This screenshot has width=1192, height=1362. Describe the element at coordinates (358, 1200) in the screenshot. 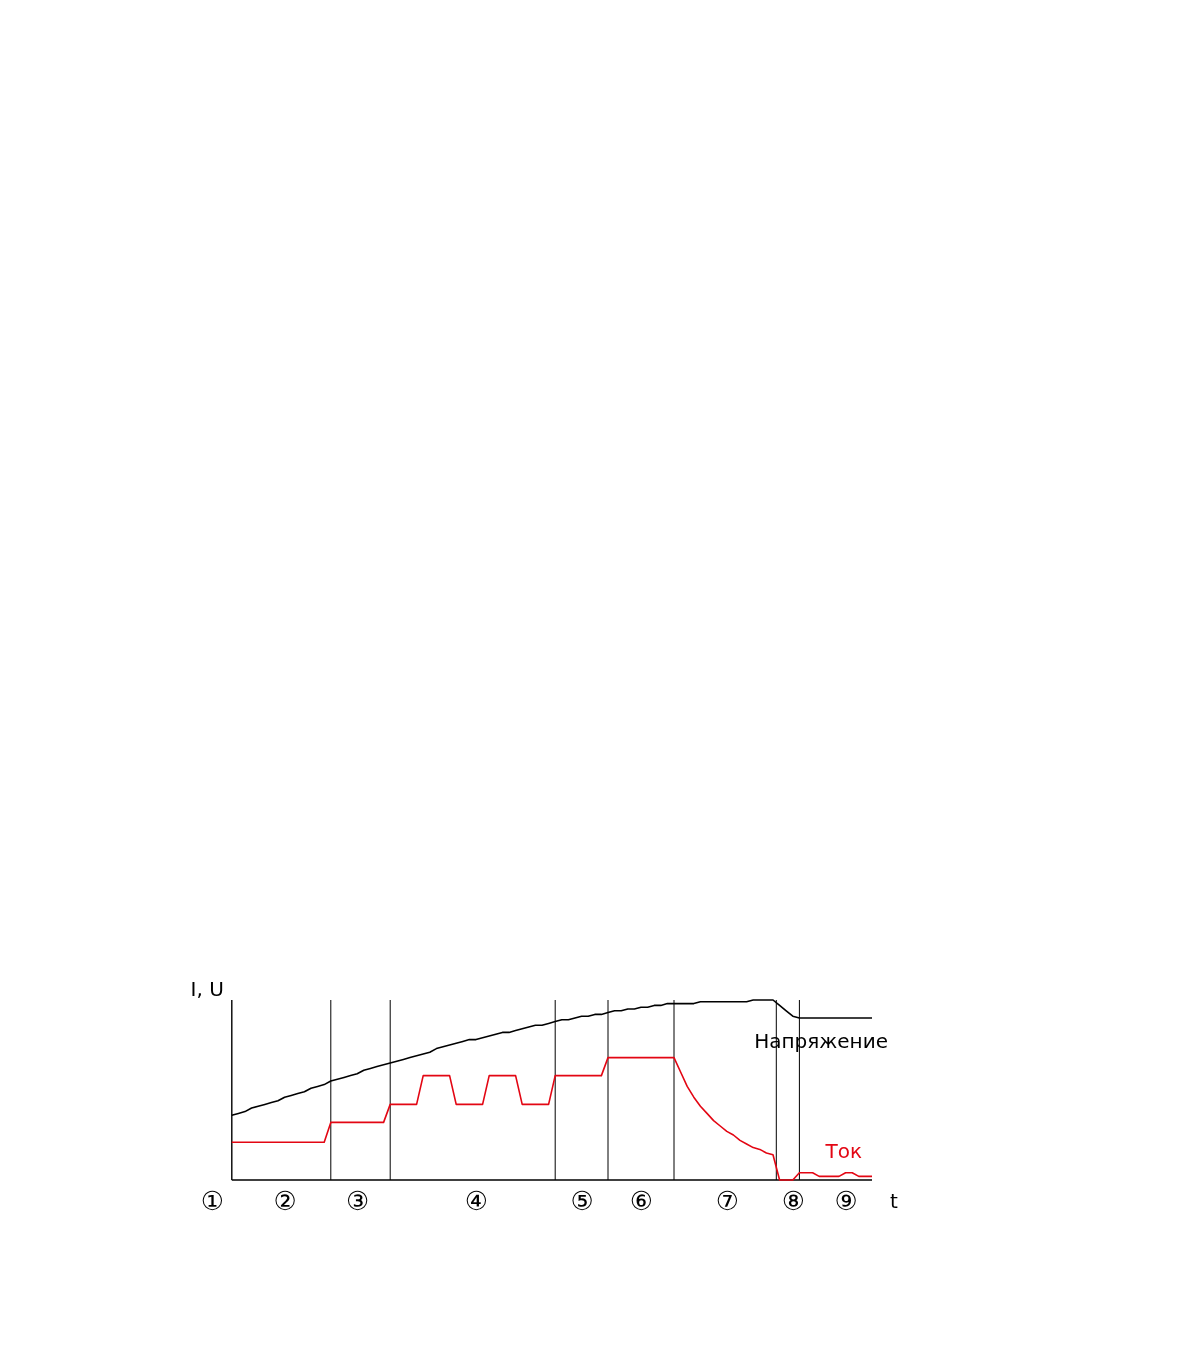

I see `x-tick-label: ③` at that location.